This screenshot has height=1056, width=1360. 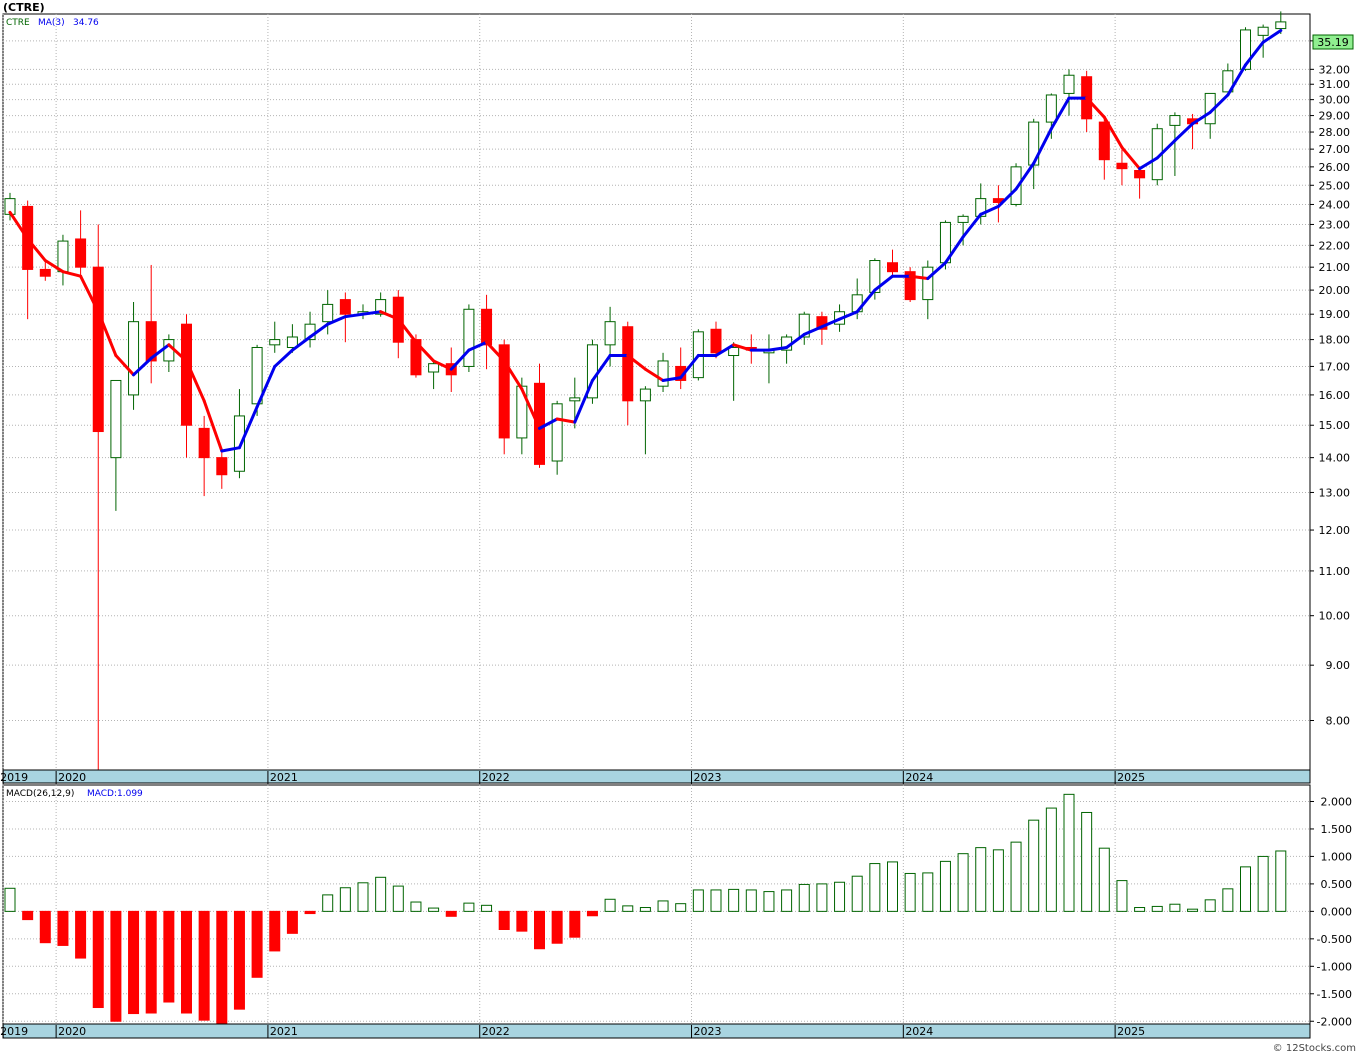 What do you see at coordinates (1335, 314) in the screenshot?
I see `price-y-tick-label: 19.00` at bounding box center [1335, 314].